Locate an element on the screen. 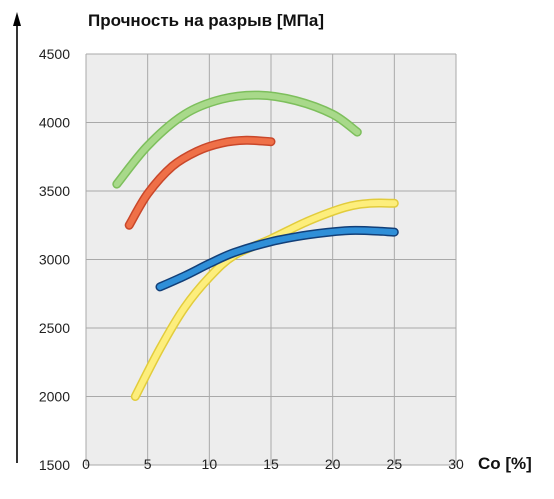  x-axis-label: Co [%] is located at coordinates (505, 463).